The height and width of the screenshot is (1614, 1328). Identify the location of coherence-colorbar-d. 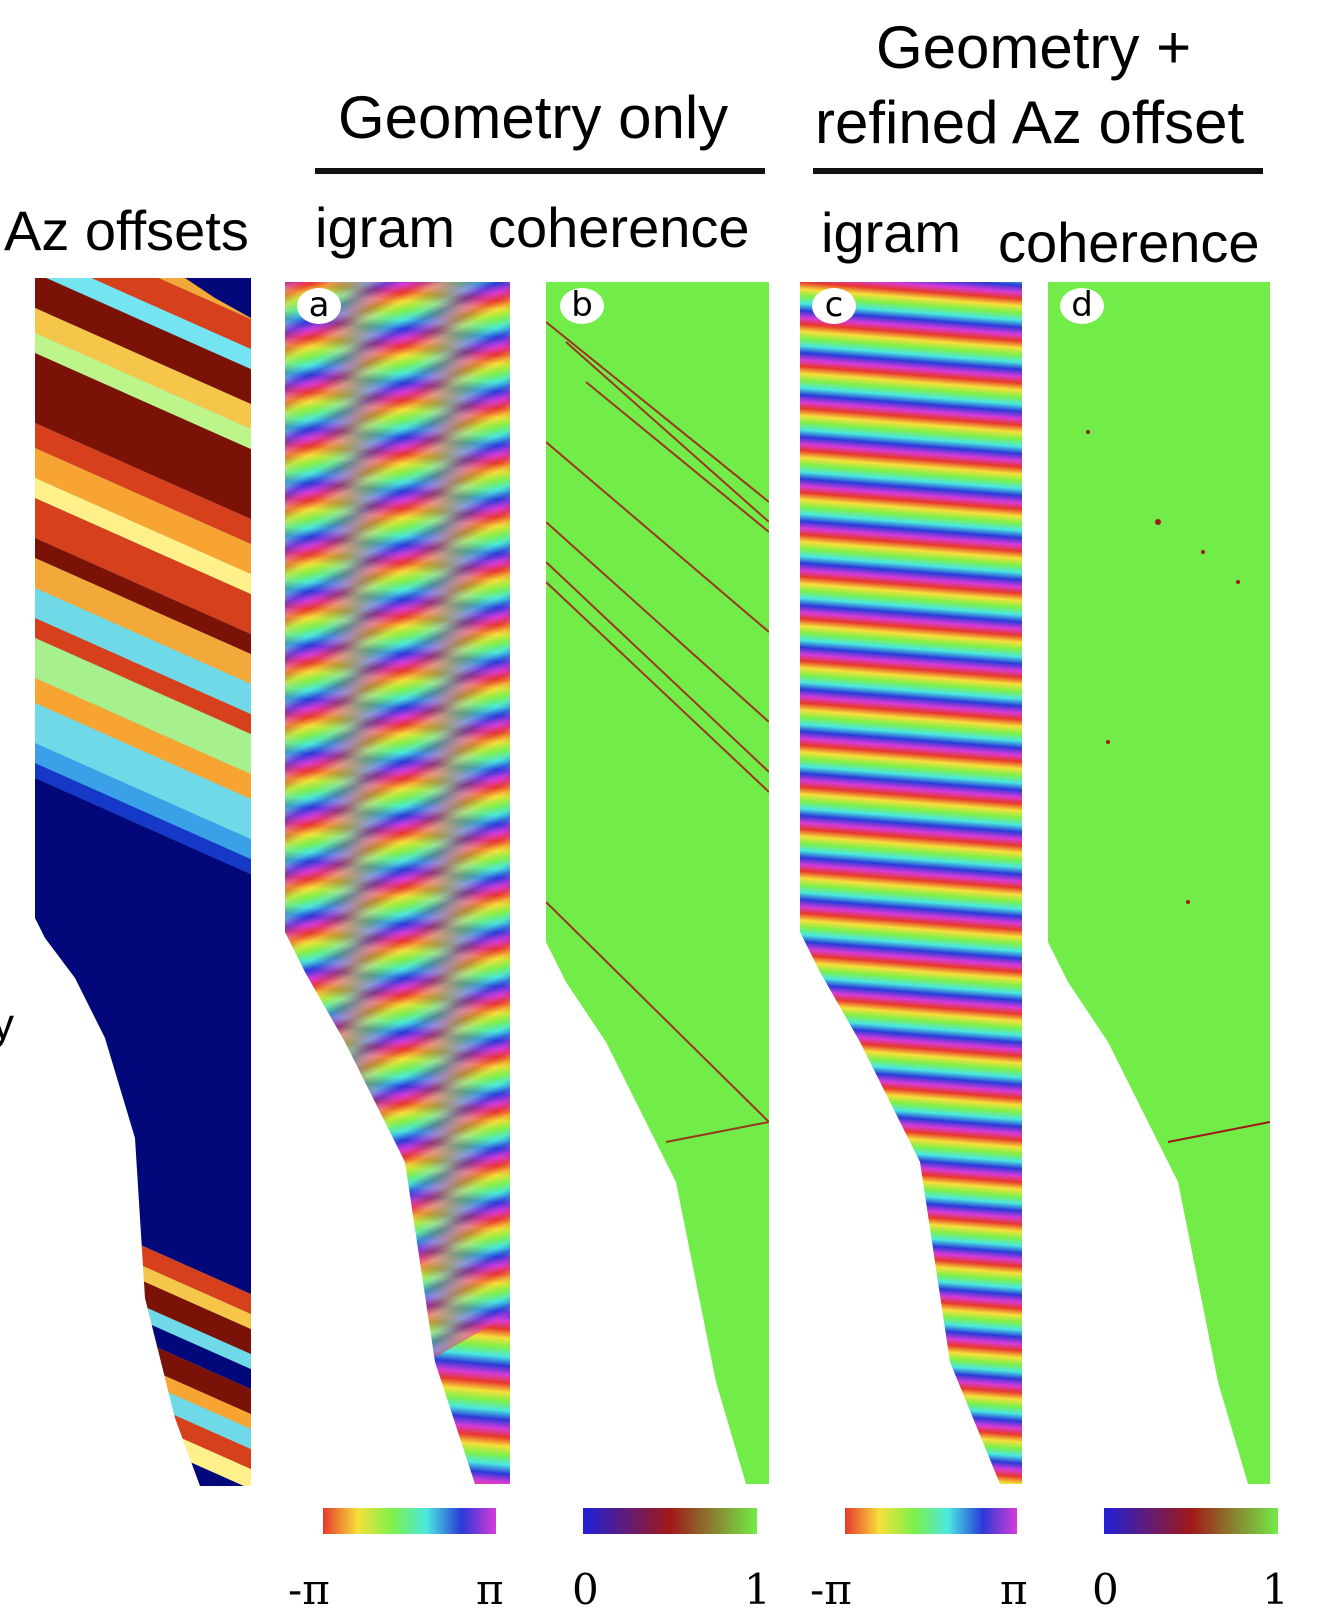
(1191, 1521).